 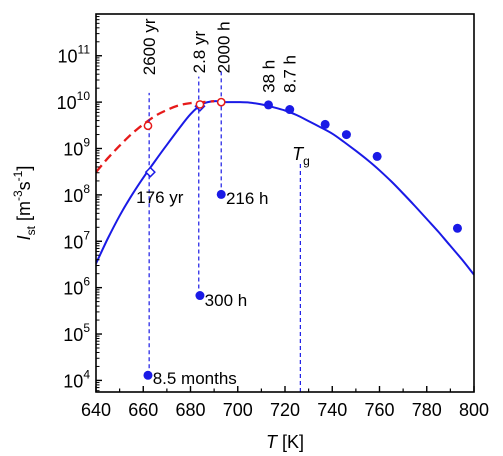 I want to click on x-tick-label: 780, so click(x=427, y=410).